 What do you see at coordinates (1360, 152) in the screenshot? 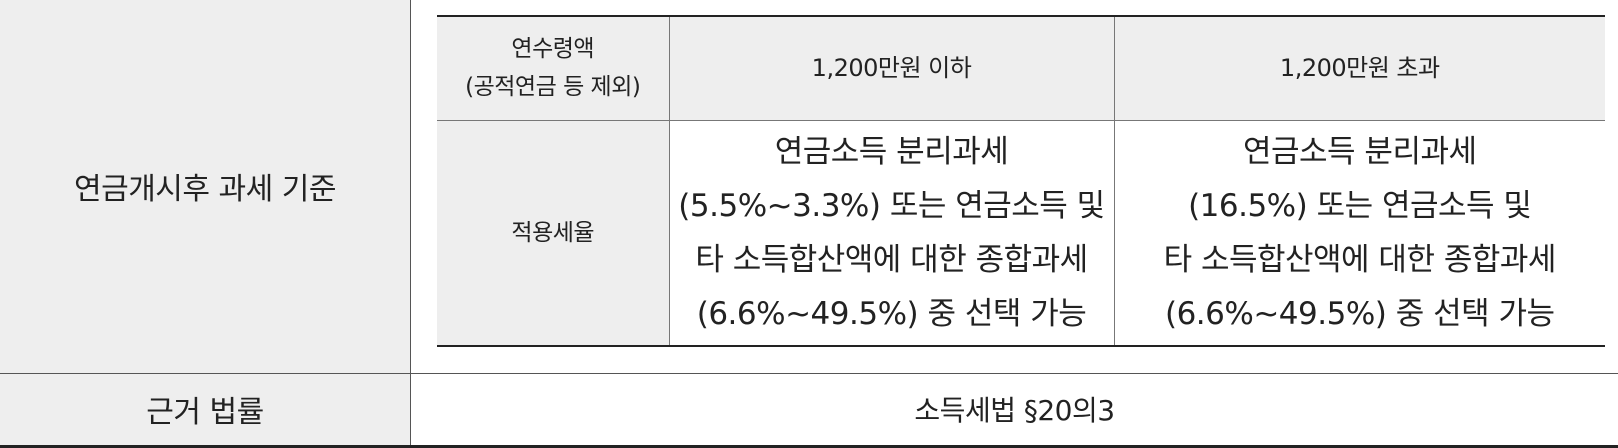
I see `cell-over-12m-line: 연금소득 분리과세` at bounding box center [1360, 152].